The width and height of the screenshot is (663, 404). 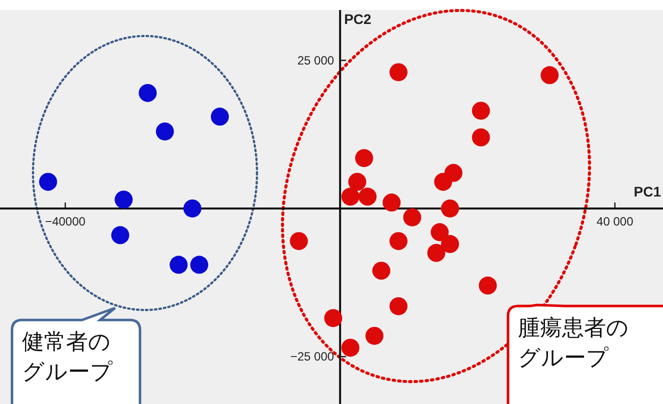 I want to click on annotation: 腫瘍患者のグループ, so click(x=574, y=344).